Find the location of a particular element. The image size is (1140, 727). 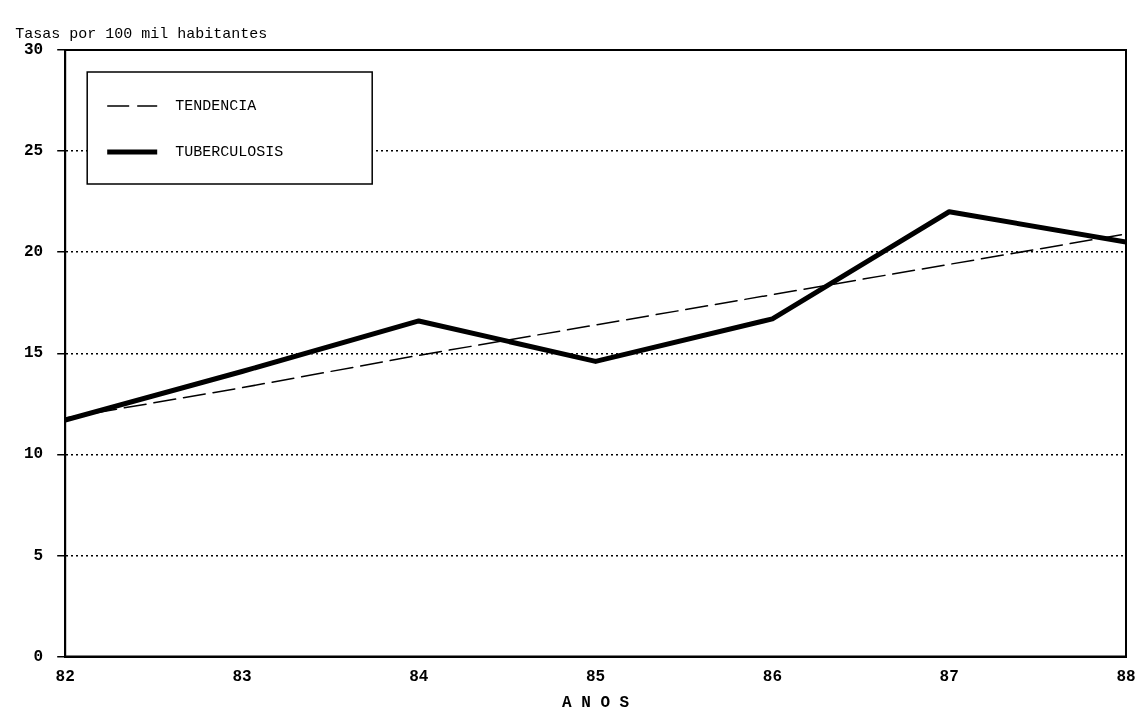

legend-label: TENDENCIA is located at coordinates (216, 106).